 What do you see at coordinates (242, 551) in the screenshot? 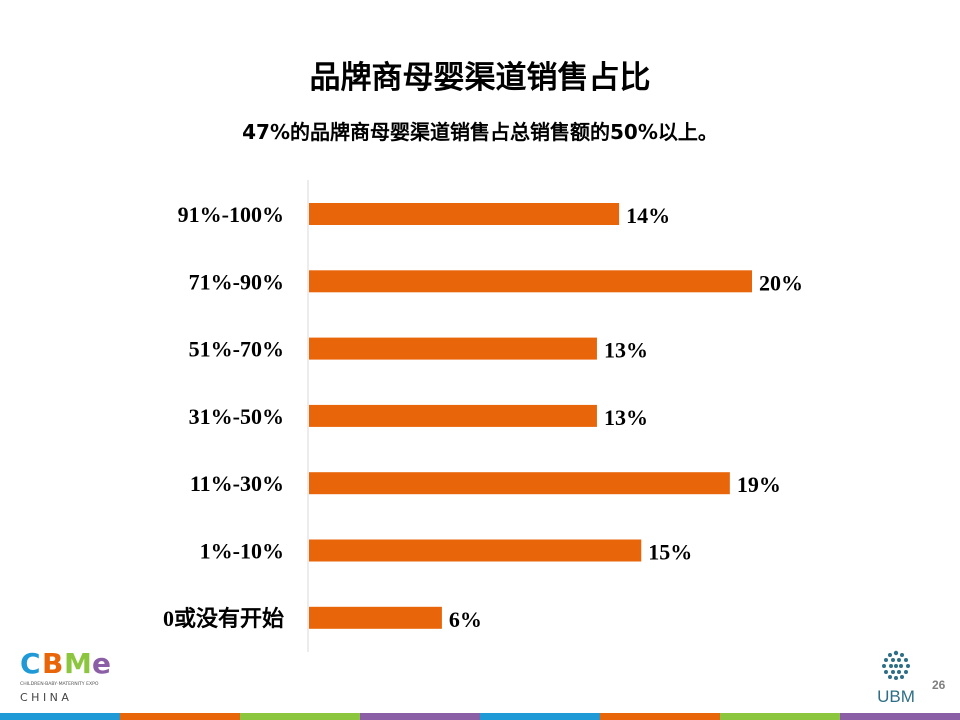
I see `category-label: 1%-10%` at bounding box center [242, 551].